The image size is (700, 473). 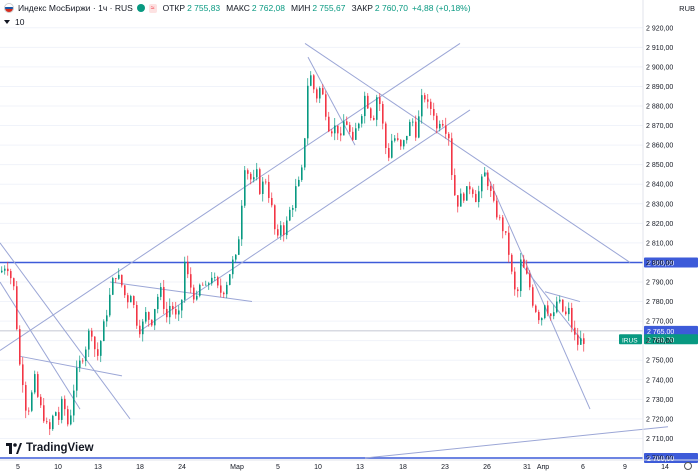 I want to click on price-tick-label: 2 810,00, so click(x=659, y=243).